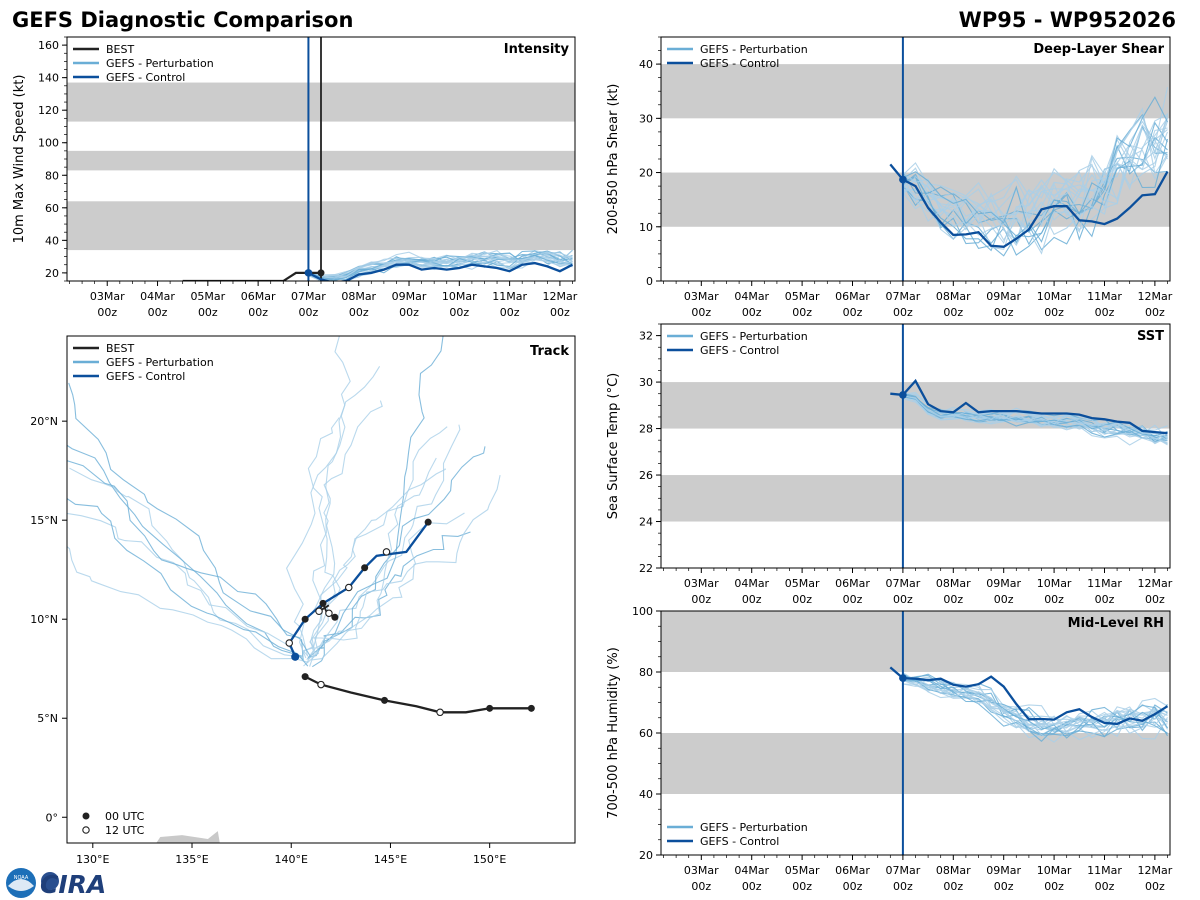  Describe the element at coordinates (739, 350) in the screenshot. I see `legend-label: GEFS - Control` at that location.